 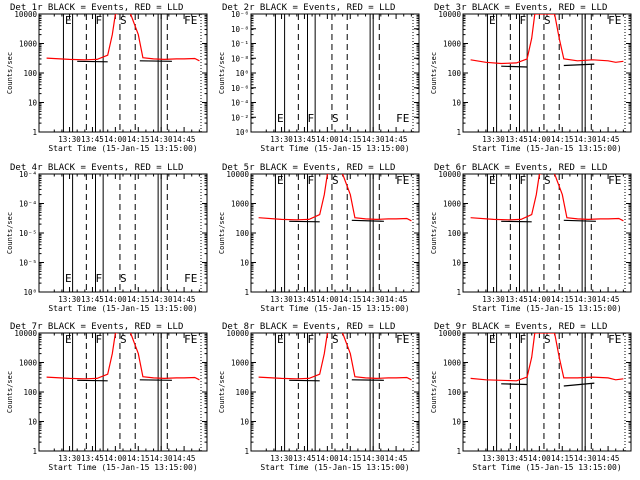 What do you see at coordinates (240, 14) in the screenshot?
I see `y-tick-label: 10⁻⁶` at bounding box center [240, 14].